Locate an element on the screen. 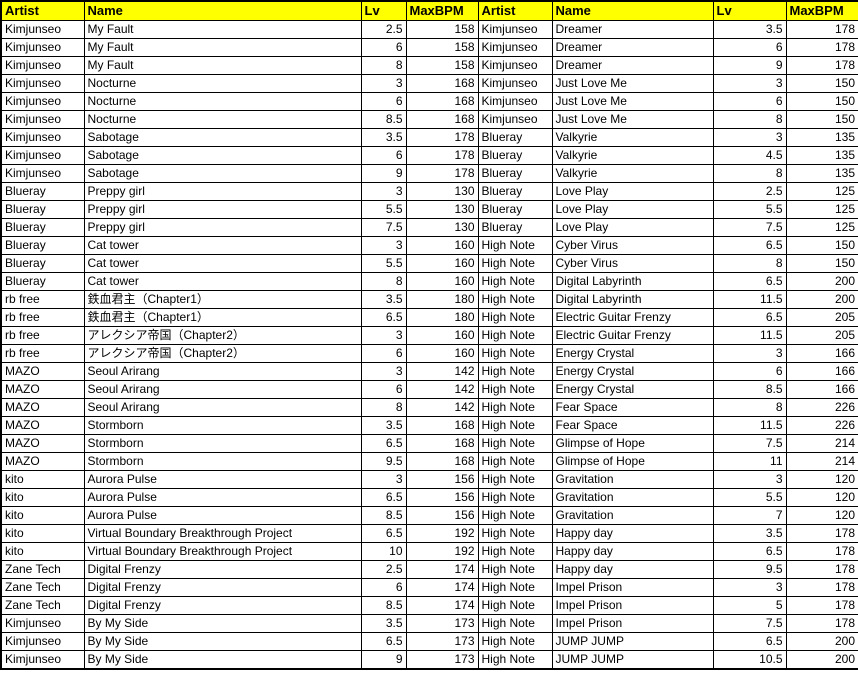  cell-name: アレクシア帝国（Chapter2） is located at coordinates (222, 335).